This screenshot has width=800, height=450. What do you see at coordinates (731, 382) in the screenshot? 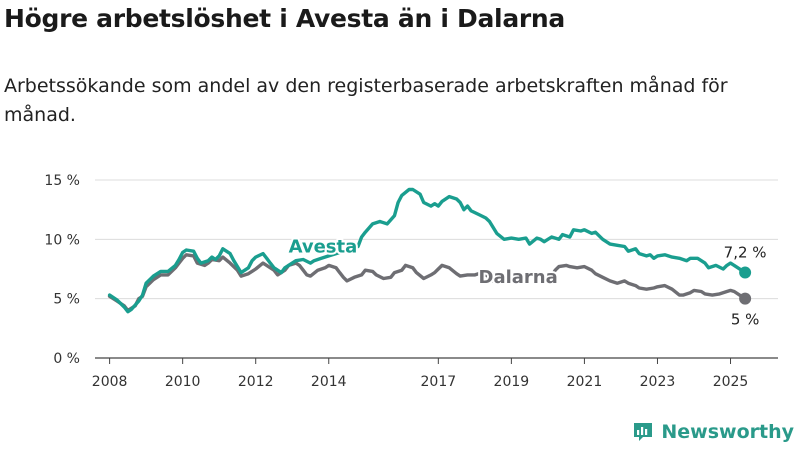
I see `x-tick-label: 2025` at bounding box center [731, 382].